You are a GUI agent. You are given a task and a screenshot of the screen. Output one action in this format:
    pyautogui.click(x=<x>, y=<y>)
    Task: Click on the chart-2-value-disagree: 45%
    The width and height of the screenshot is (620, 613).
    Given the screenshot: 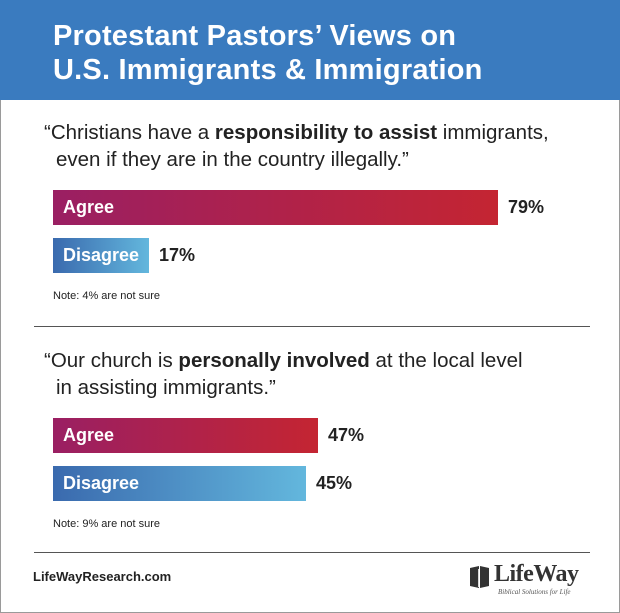 What is the action you would take?
    pyautogui.click(x=334, y=483)
    